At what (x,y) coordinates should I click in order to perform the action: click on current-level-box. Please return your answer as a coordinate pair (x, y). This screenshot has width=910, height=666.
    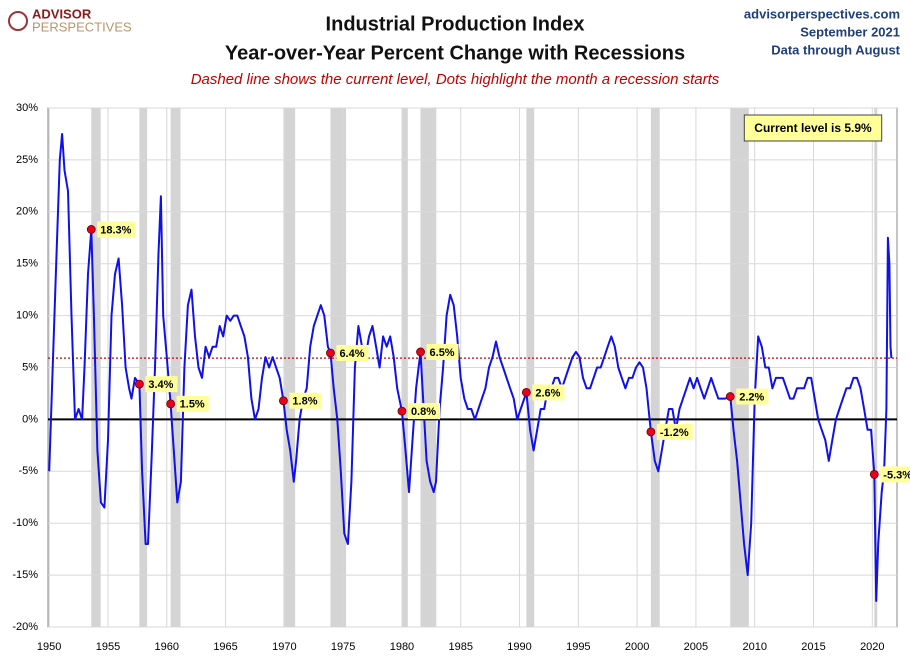
    Looking at the image, I should click on (813, 128).